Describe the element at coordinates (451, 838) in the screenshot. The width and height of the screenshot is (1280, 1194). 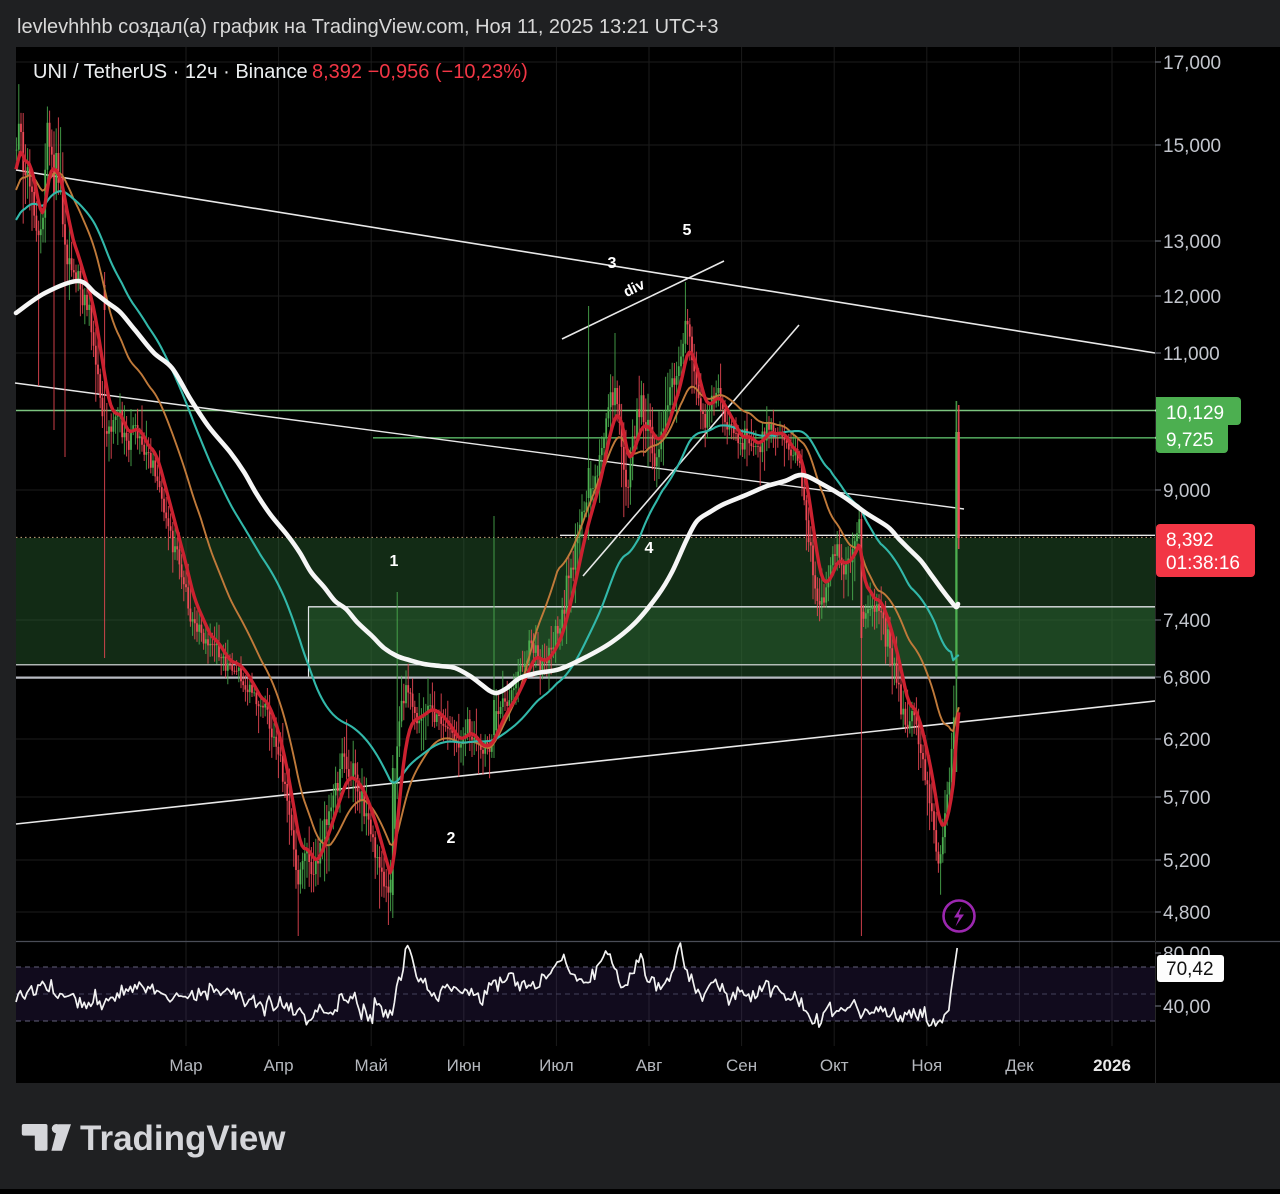
I see `svg-text: 2` at that location.